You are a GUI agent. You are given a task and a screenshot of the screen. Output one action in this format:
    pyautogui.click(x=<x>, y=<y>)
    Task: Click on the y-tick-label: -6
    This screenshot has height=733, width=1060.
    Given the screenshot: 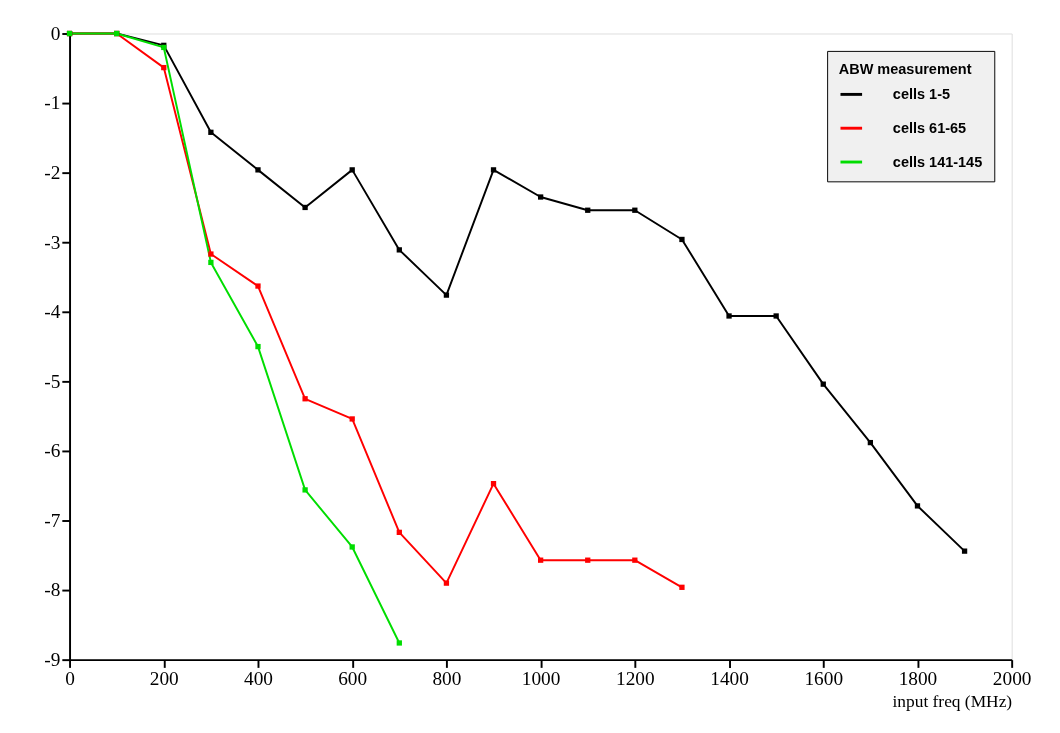 What is the action you would take?
    pyautogui.click(x=52, y=451)
    